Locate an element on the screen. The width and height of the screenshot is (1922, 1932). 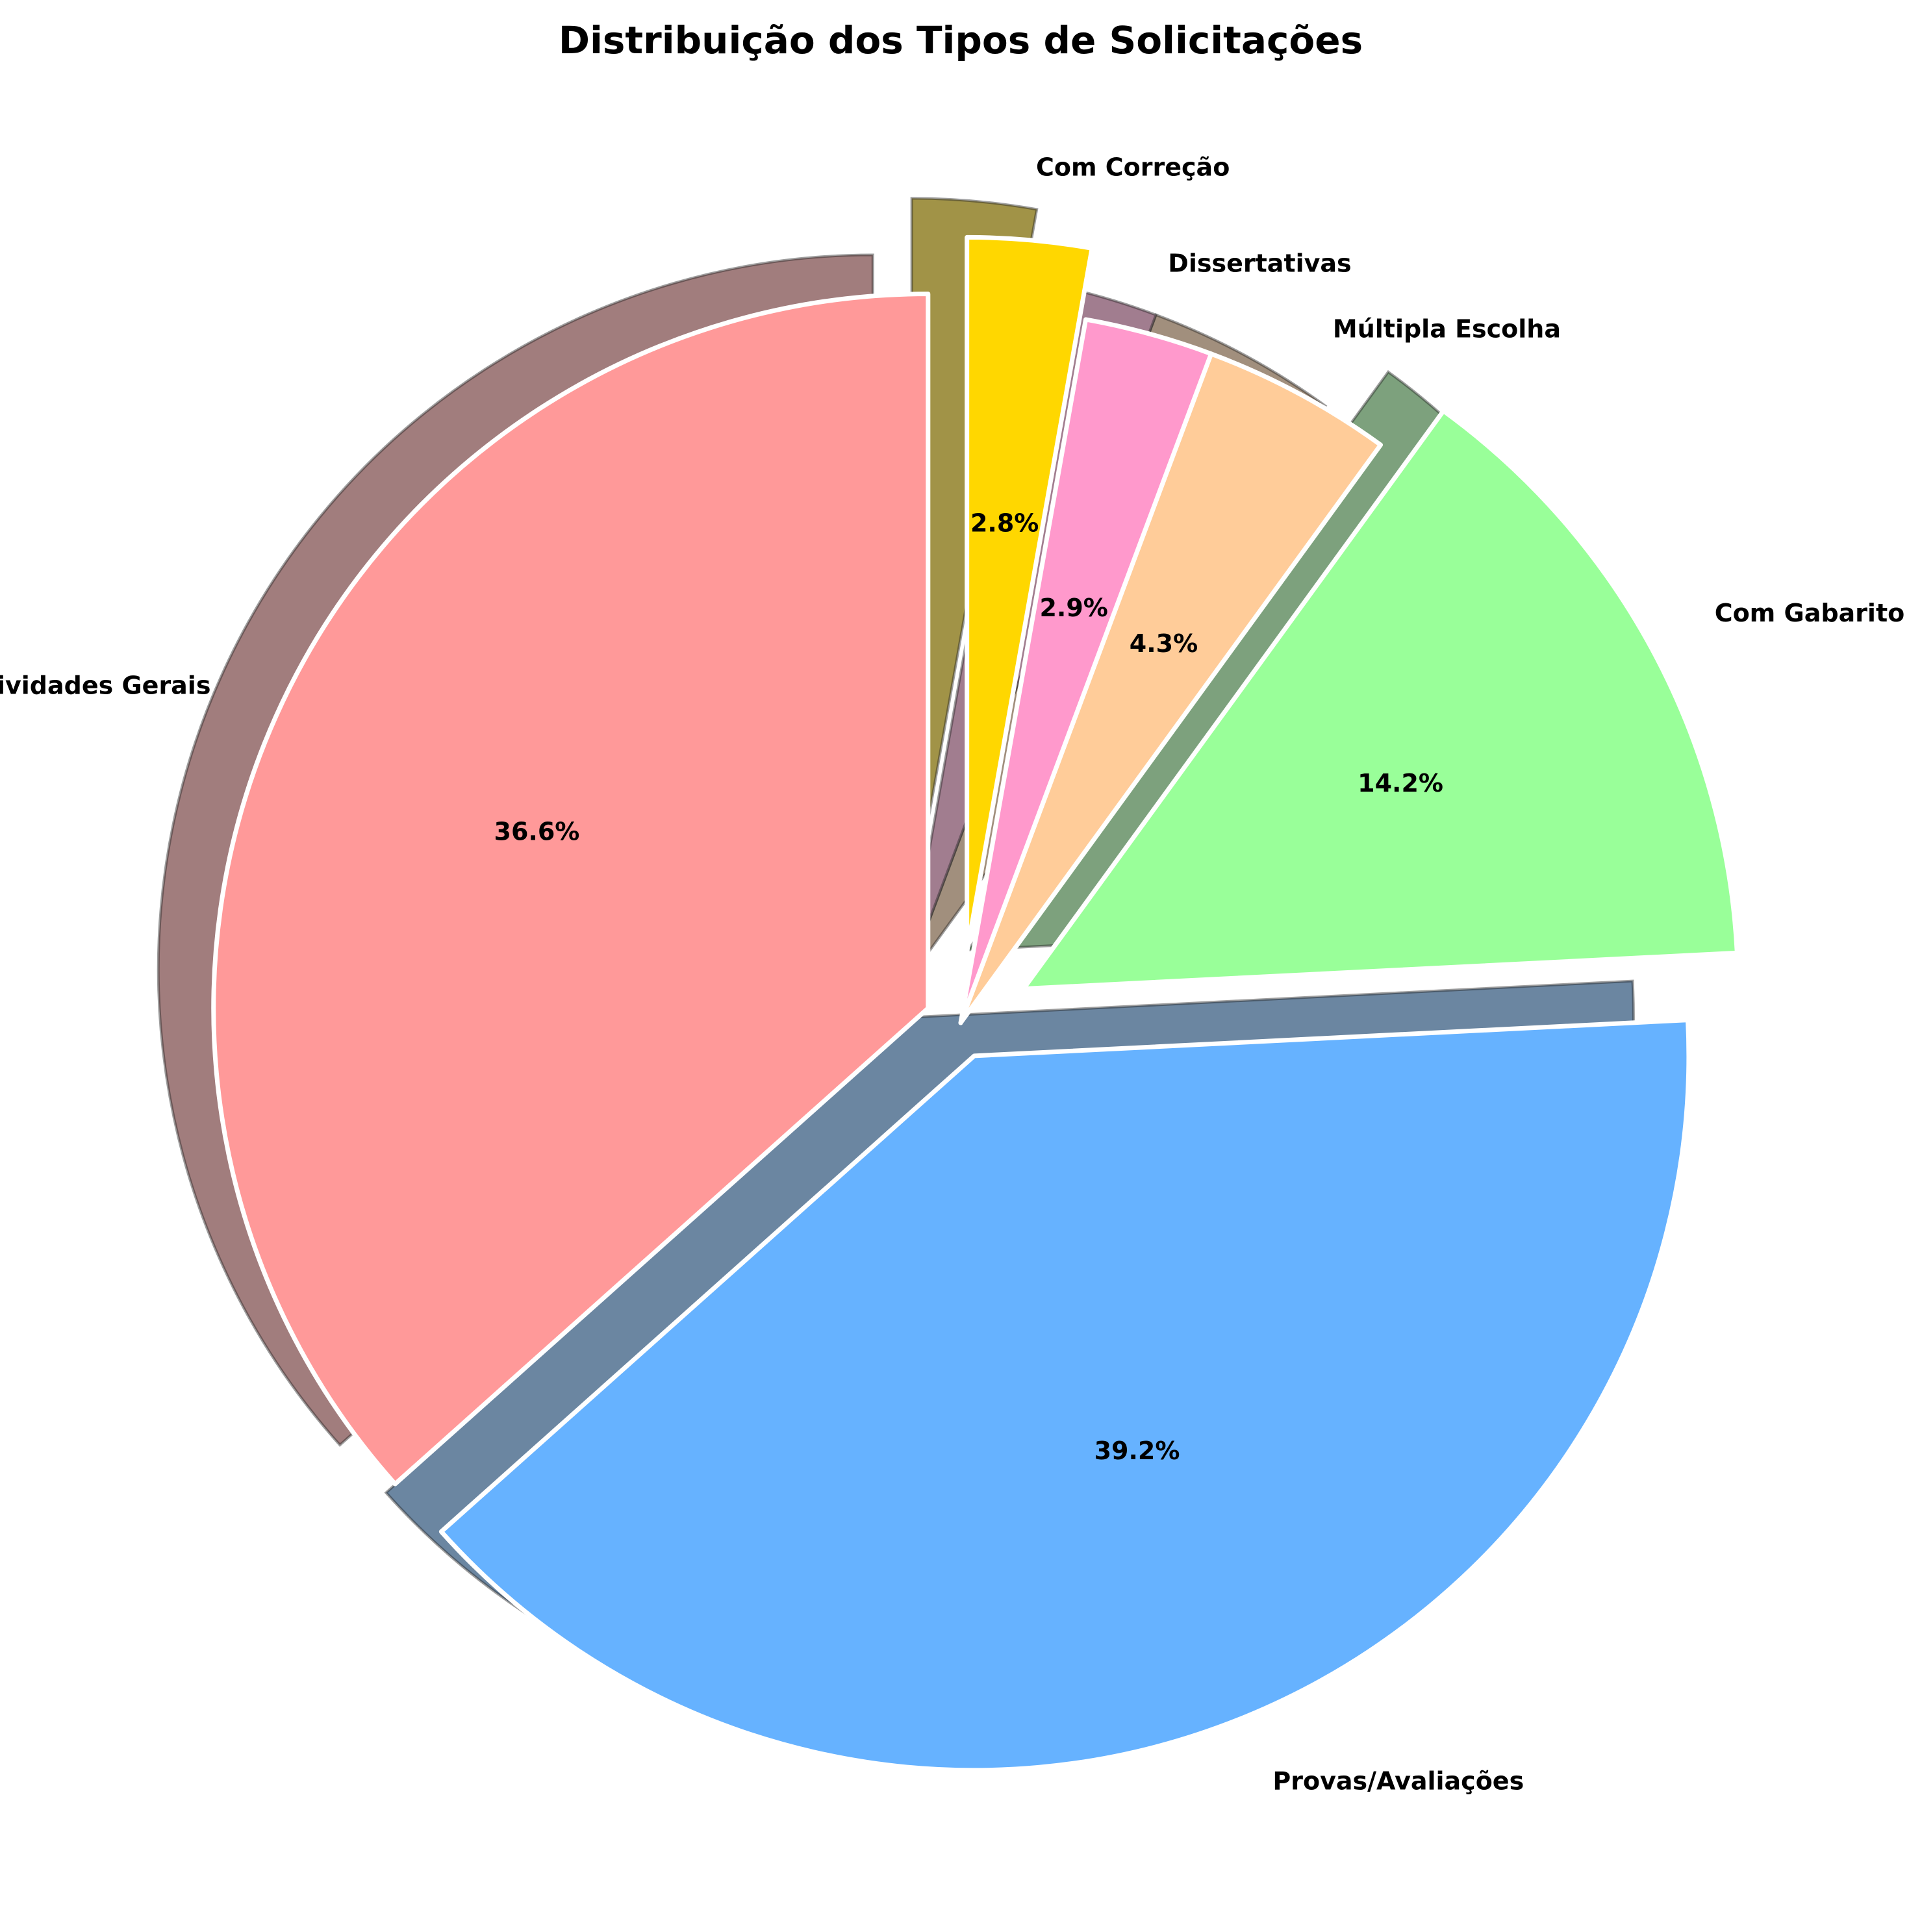
pct-label-com-correcao: 2.8% is located at coordinates (1004, 522).